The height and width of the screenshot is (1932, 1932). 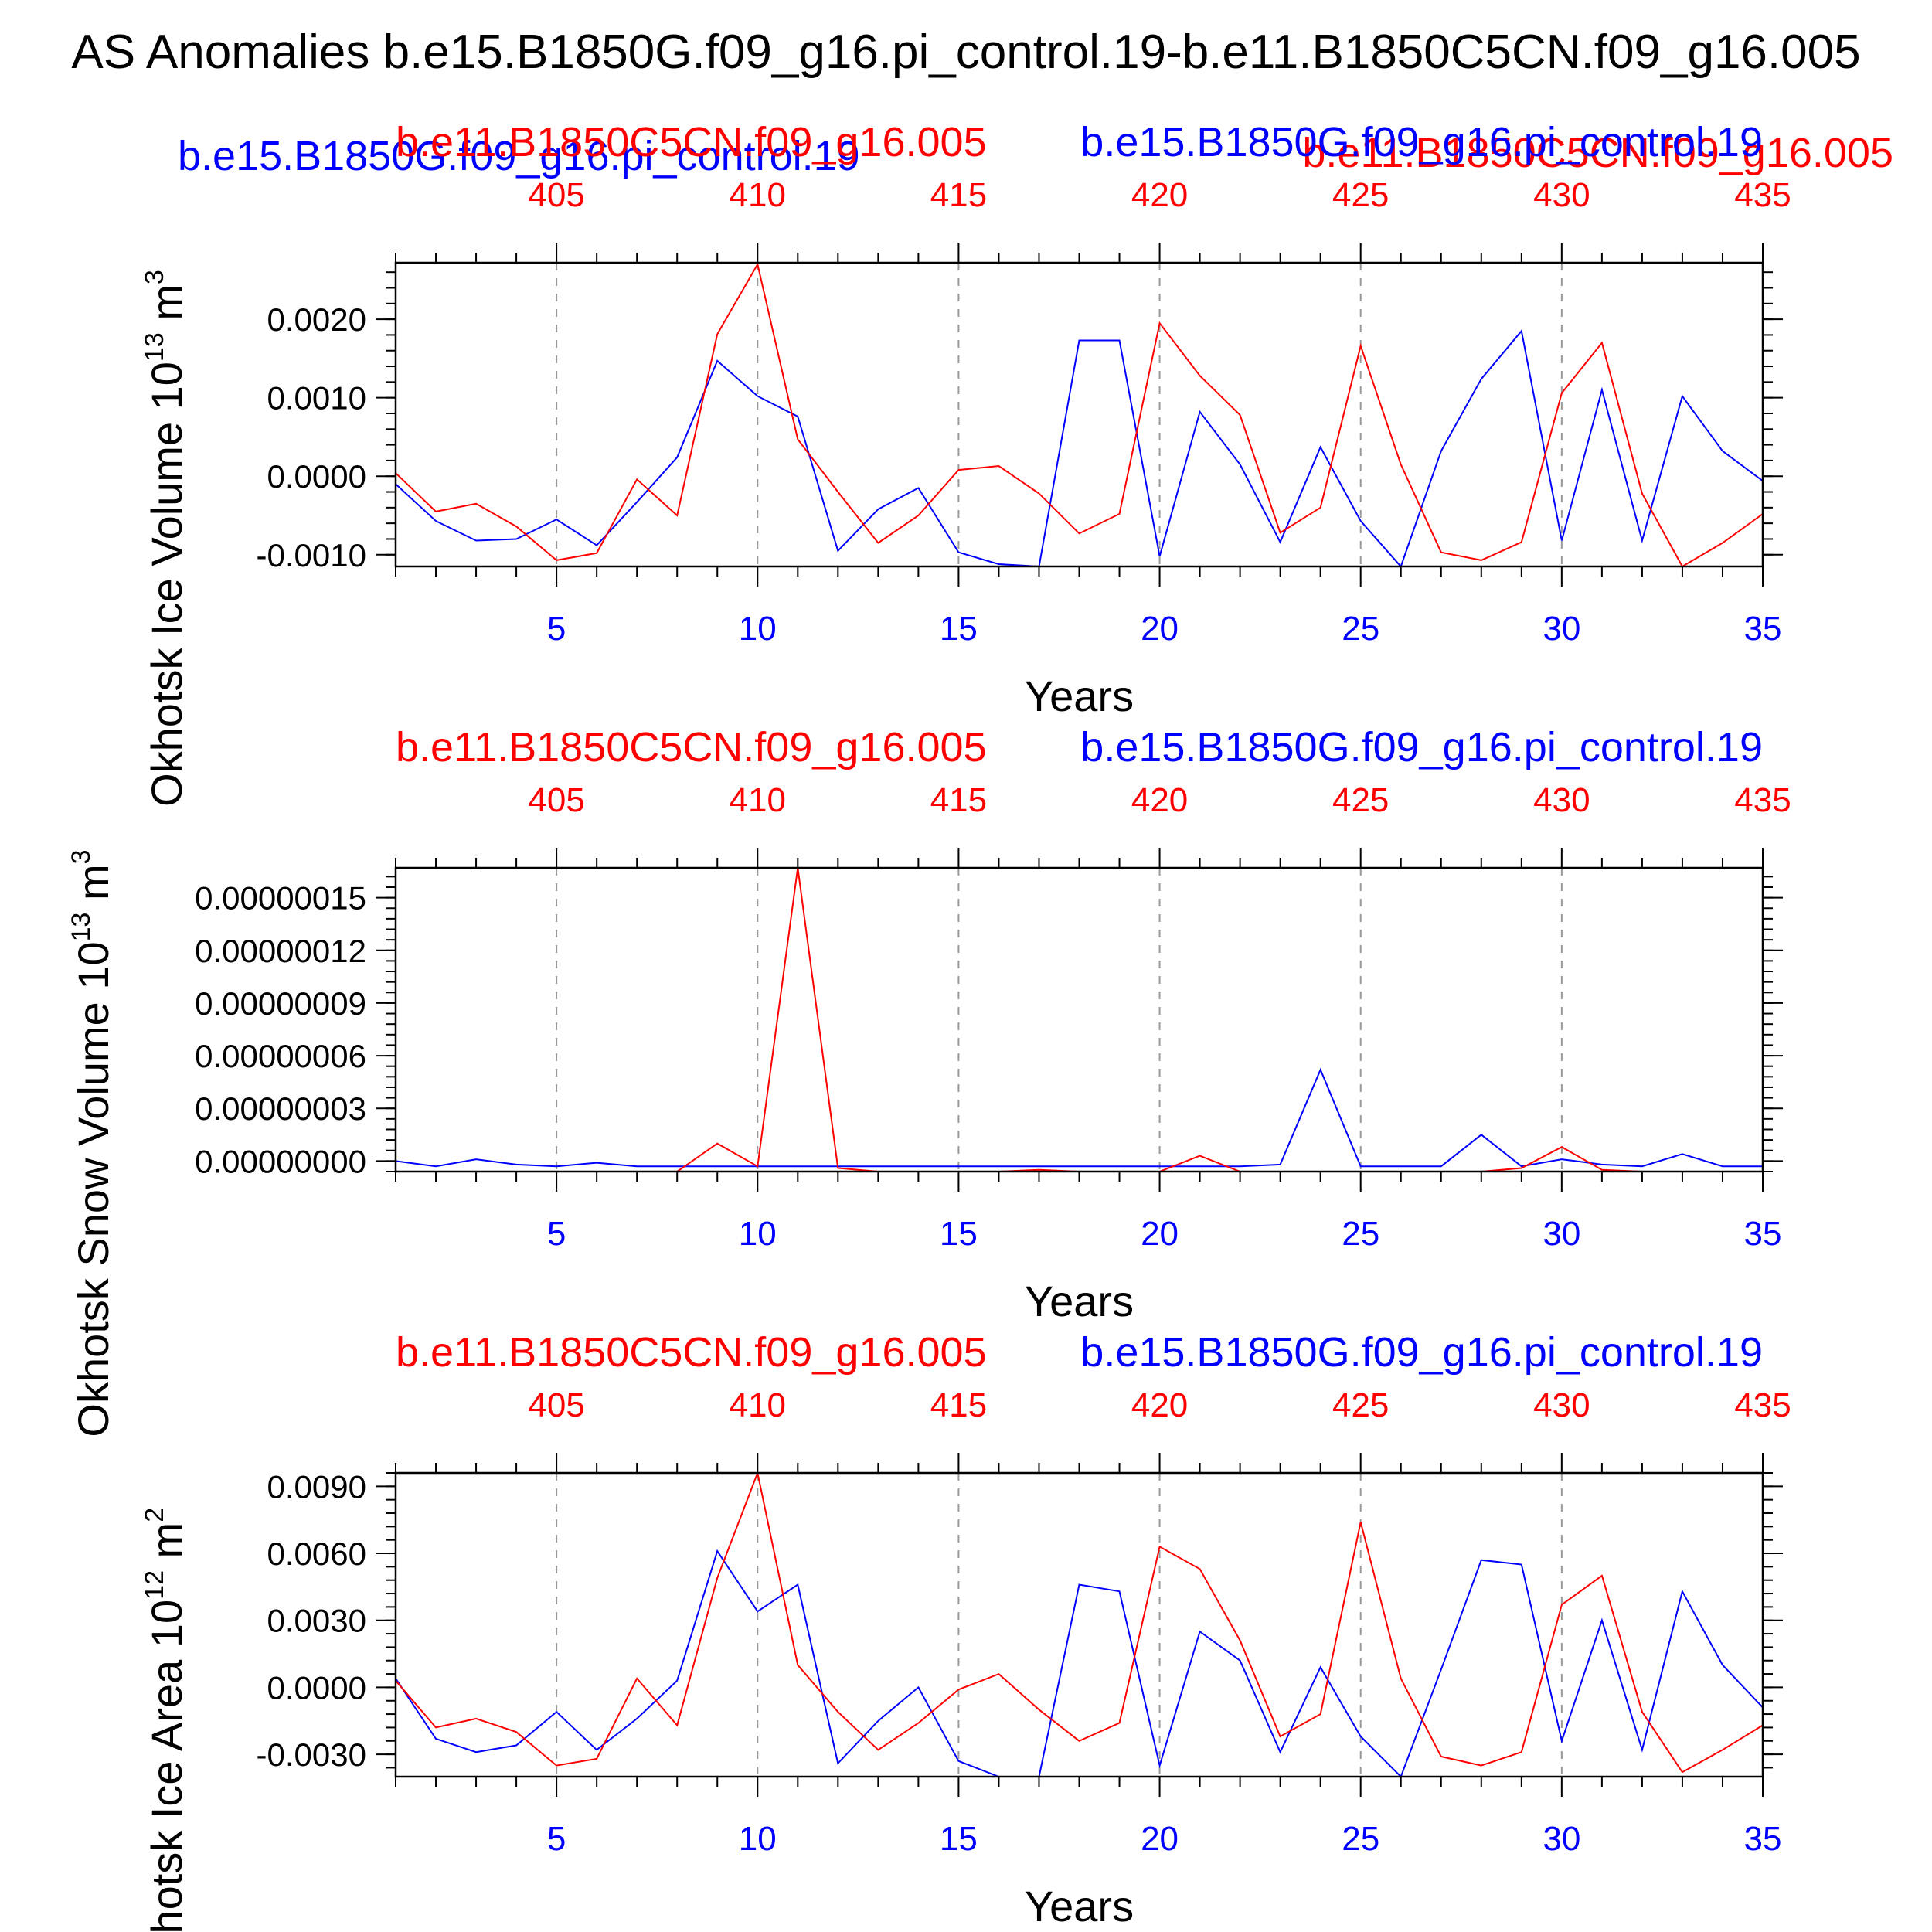 I want to click on legend-red-label: b.e11.B1850C5CN.f09_g16.005, so click(x=1598, y=153).